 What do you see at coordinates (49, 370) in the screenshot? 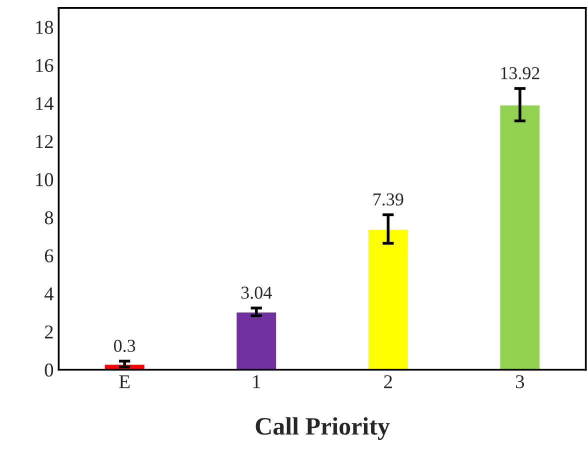
I see `y-tick-label: 0` at bounding box center [49, 370].